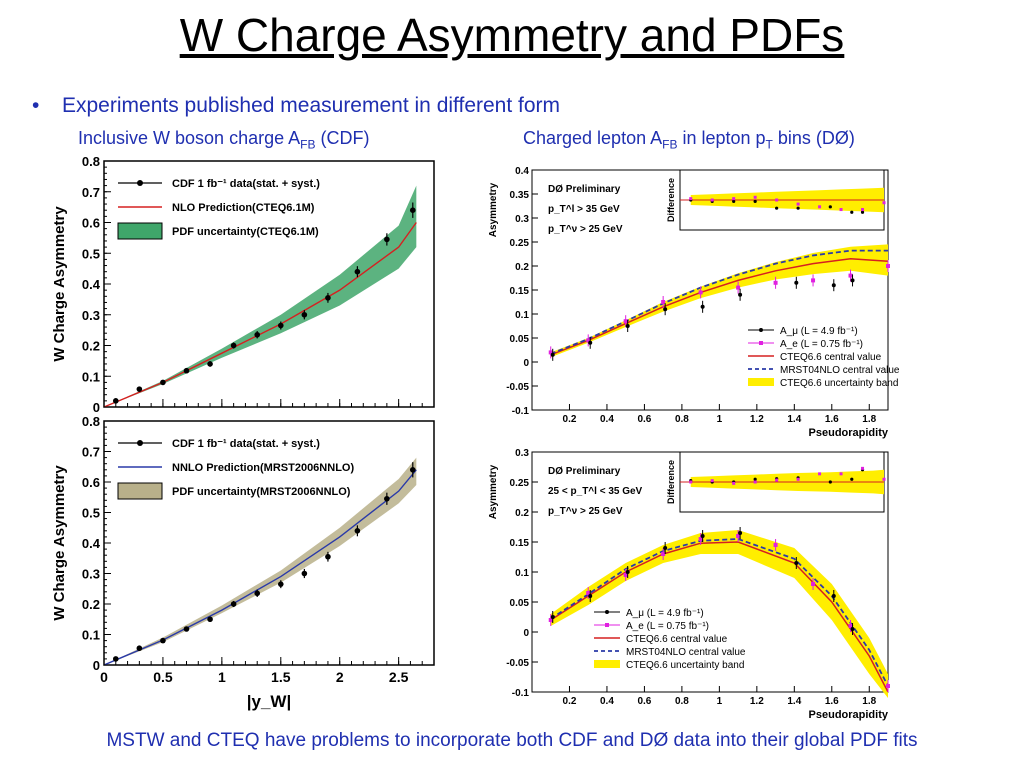 This screenshot has height=768, width=1024. I want to click on x-tick-label: 1.5, so click(281, 677).